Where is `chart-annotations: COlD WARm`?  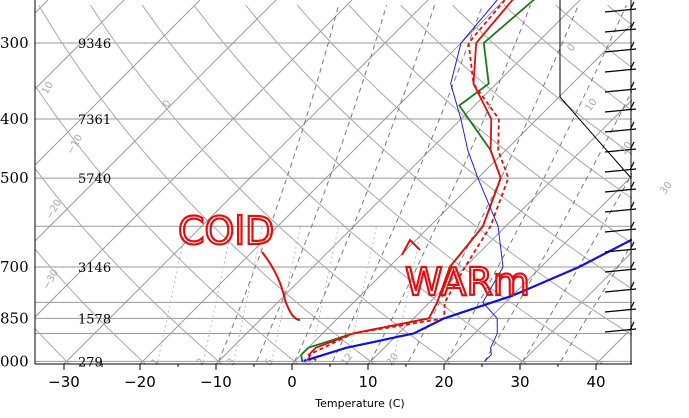
chart-annotations: COlD WARm is located at coordinates (354, 264).